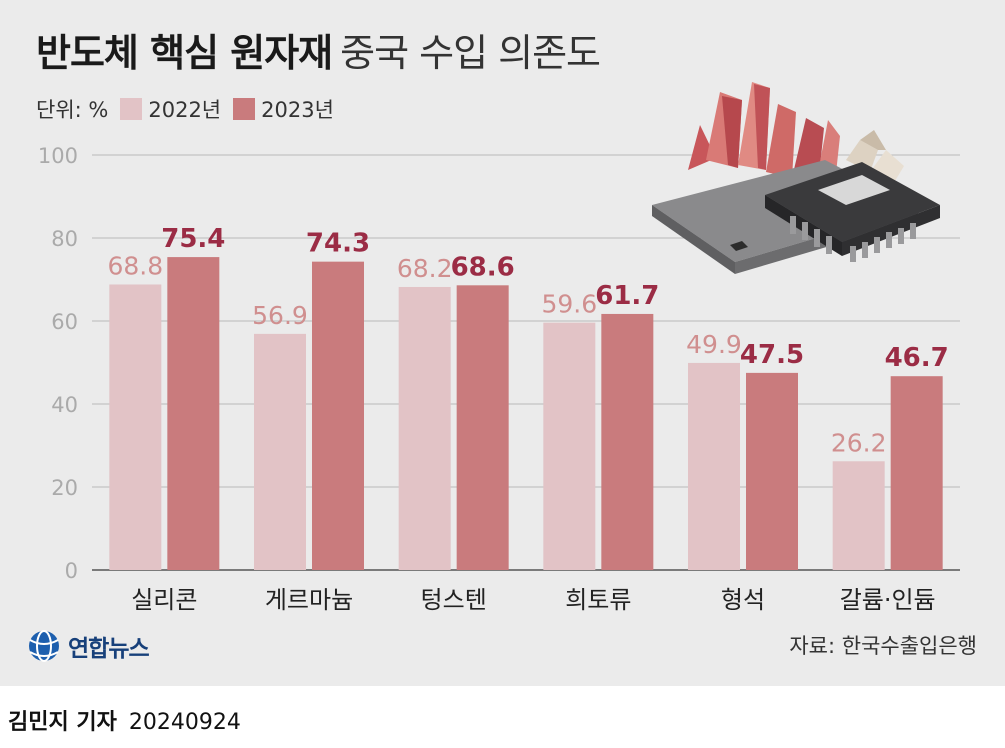  I want to click on value-label-2023: 47.5, so click(772, 355).